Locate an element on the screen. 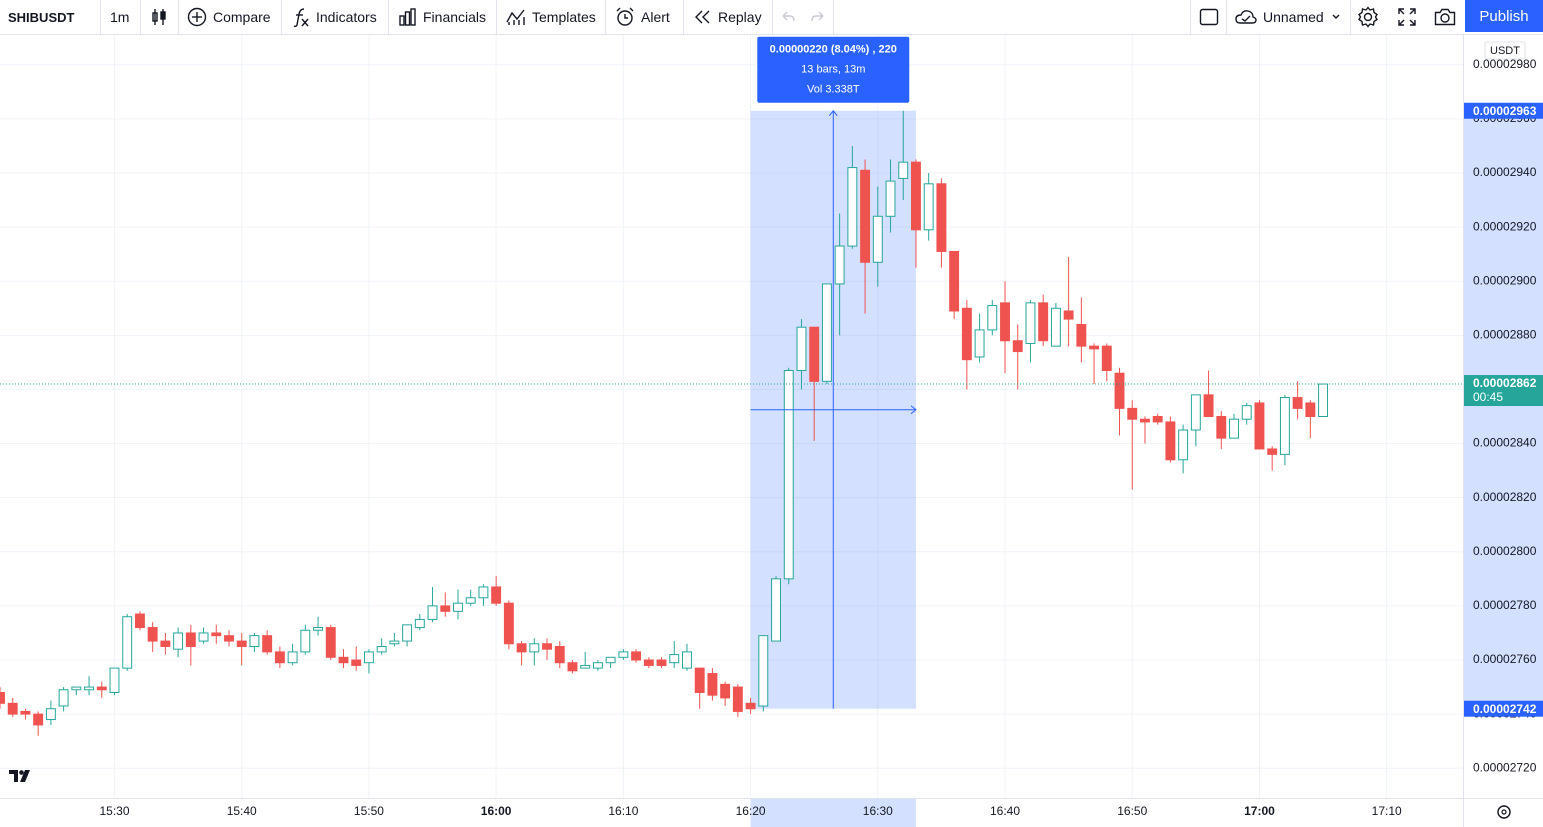 The height and width of the screenshot is (827, 1543). x-tick-label: 17:00 is located at coordinates (1259, 811).